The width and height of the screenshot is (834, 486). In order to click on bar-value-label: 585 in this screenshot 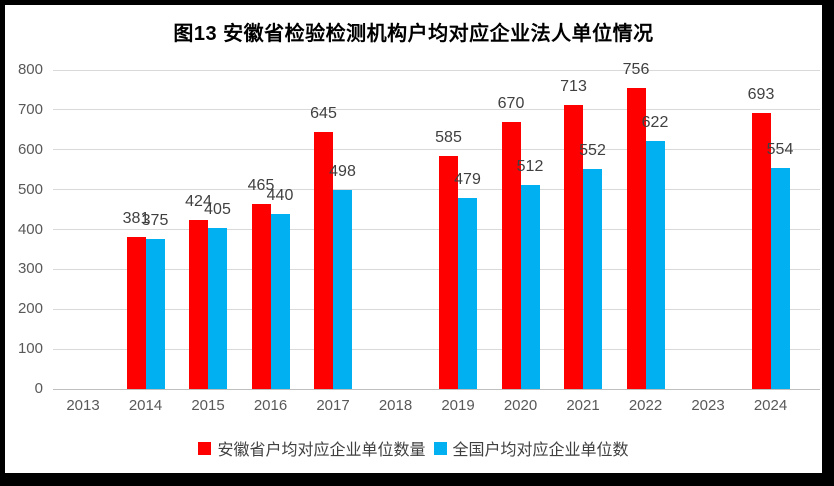, I will do `click(448, 137)`.